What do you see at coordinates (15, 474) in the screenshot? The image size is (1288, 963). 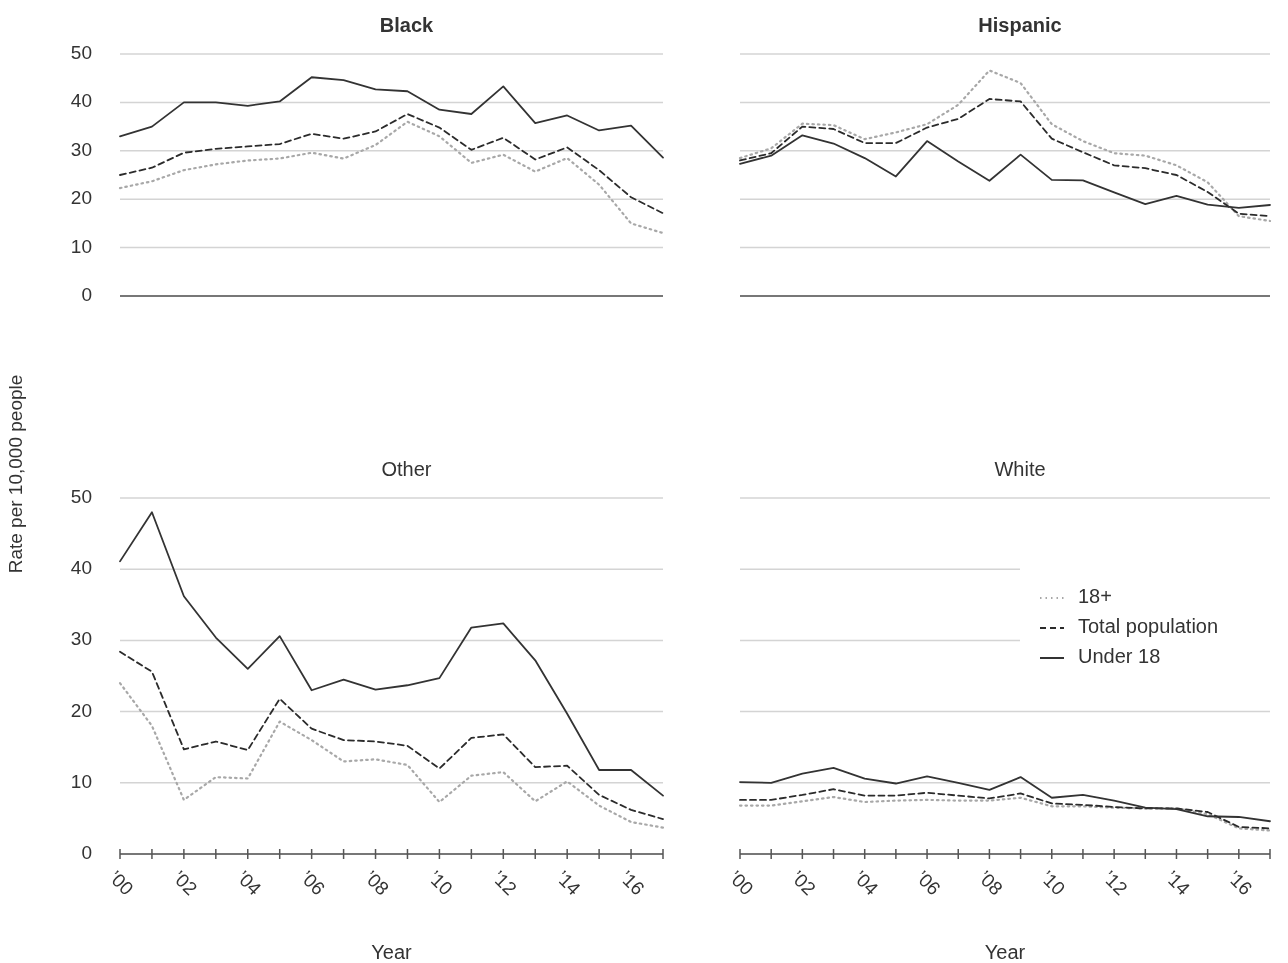 I see `y-axis-title: Rate per 10,000 people` at bounding box center [15, 474].